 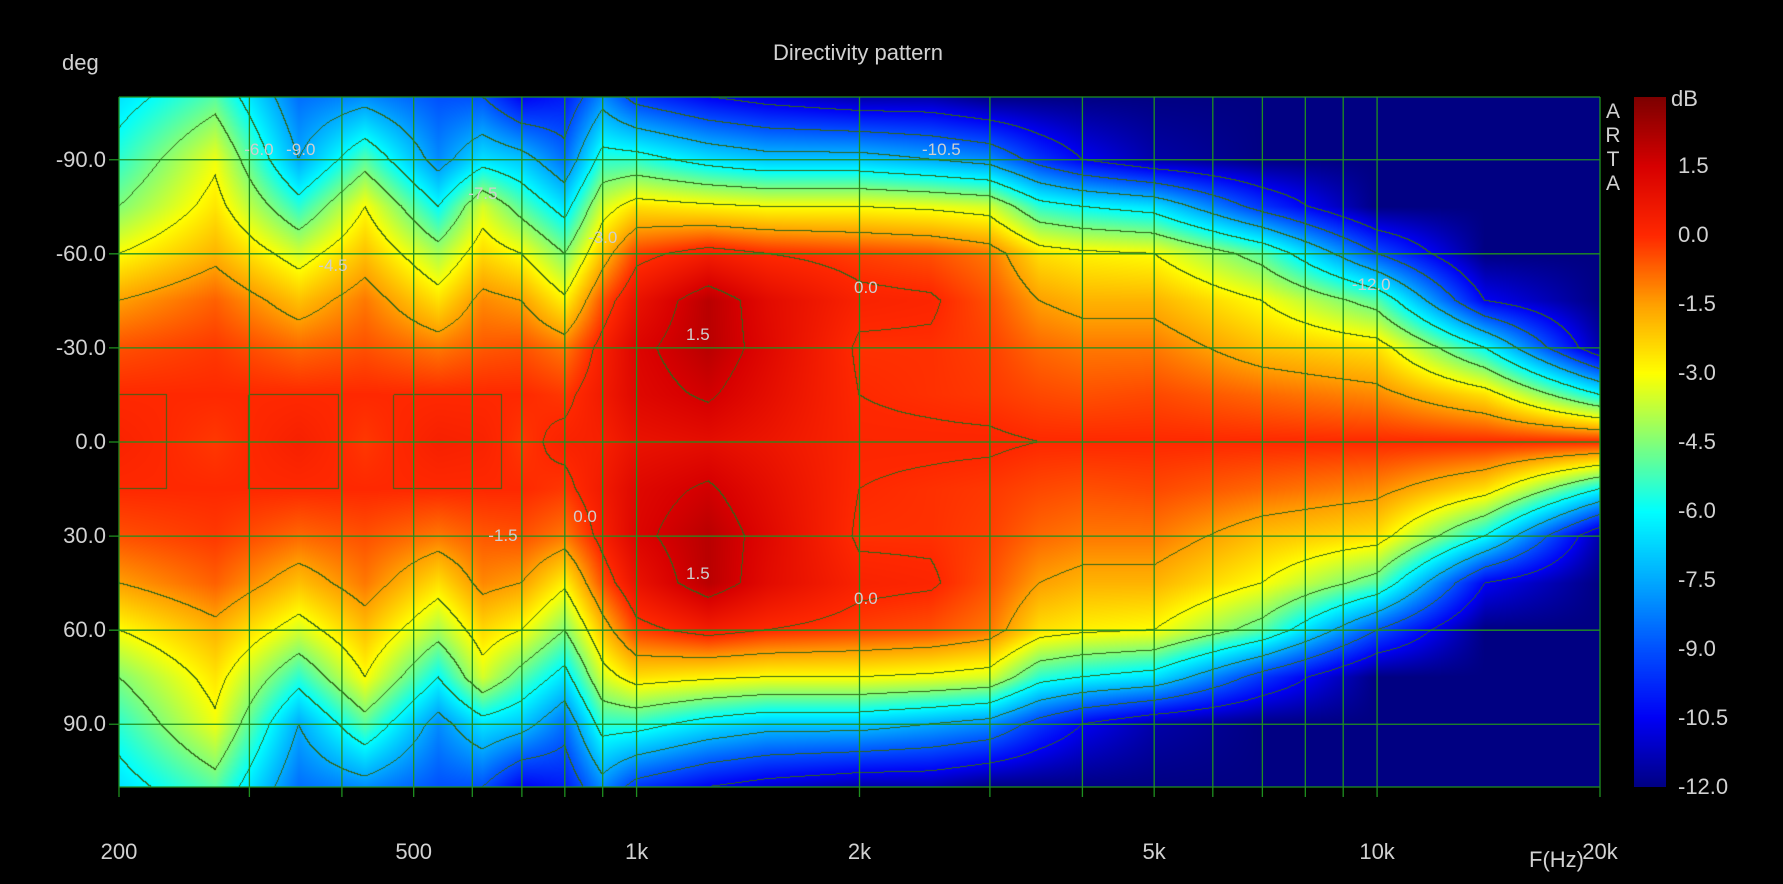 I want to click on contour-label: -1.5, so click(x=503, y=536).